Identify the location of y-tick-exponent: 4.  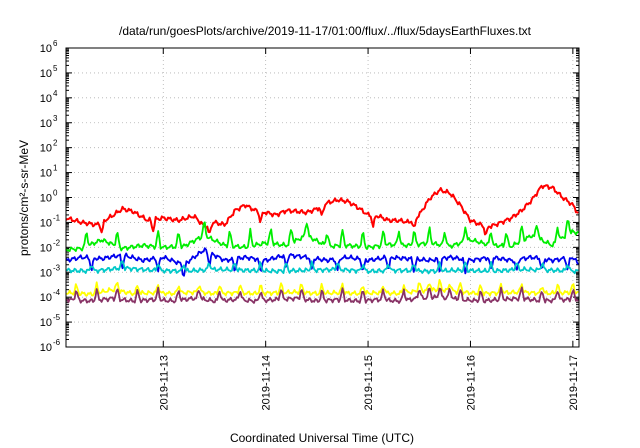
(55, 93).